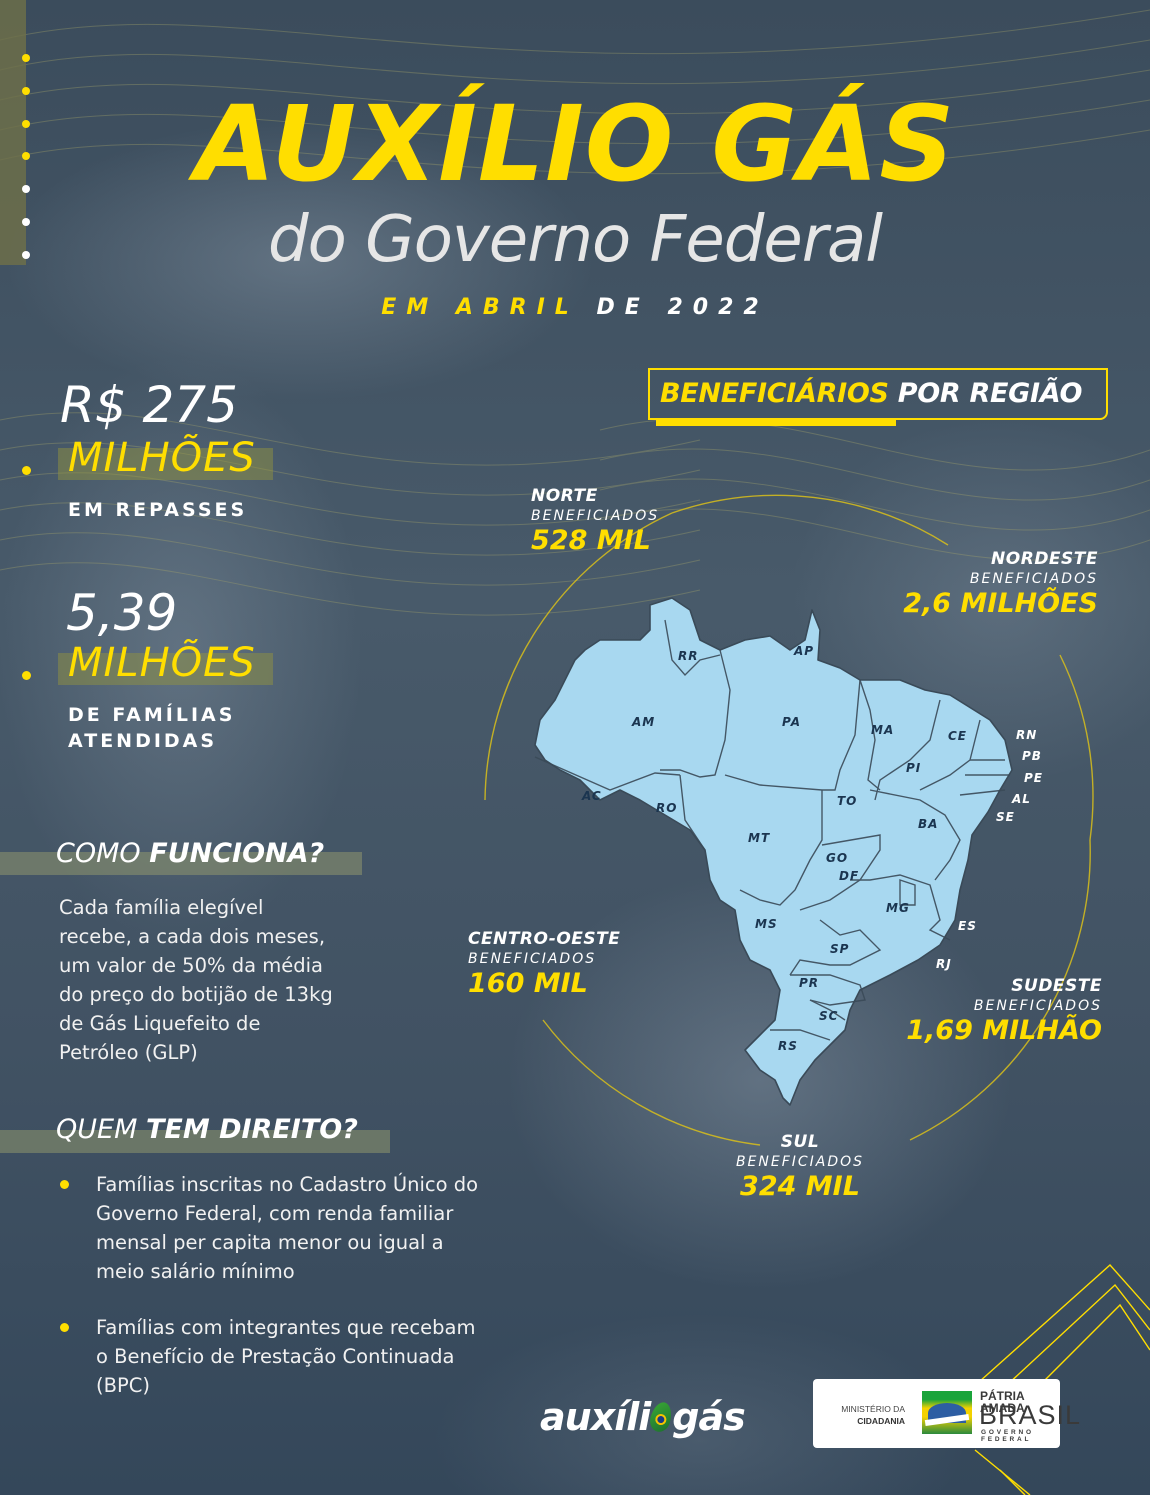 Image resolution: width=1150 pixels, height=1495 pixels. What do you see at coordinates (800, 1186) in the screenshot?
I see `region-value: 324 MIL` at bounding box center [800, 1186].